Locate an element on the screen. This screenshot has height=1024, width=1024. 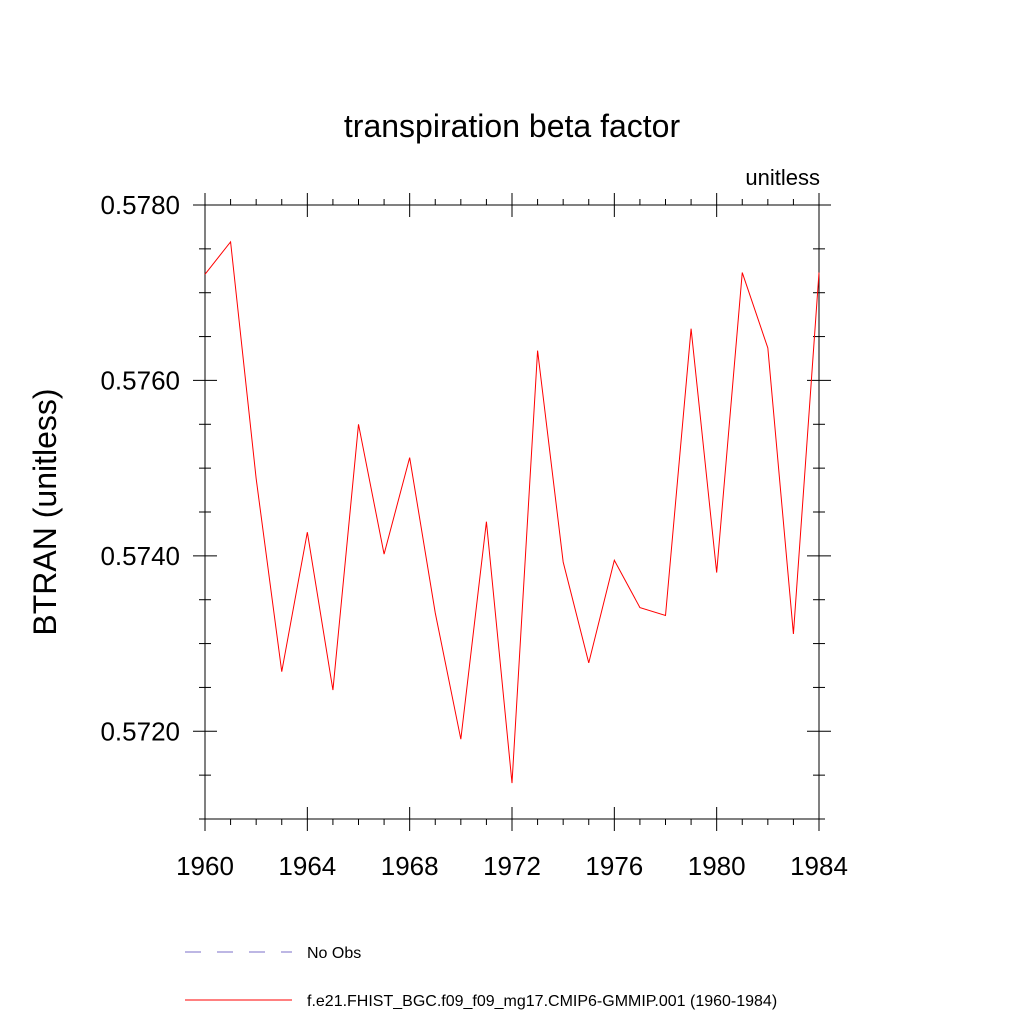
y-tick-label: 0.5740 is located at coordinates (140, 556).